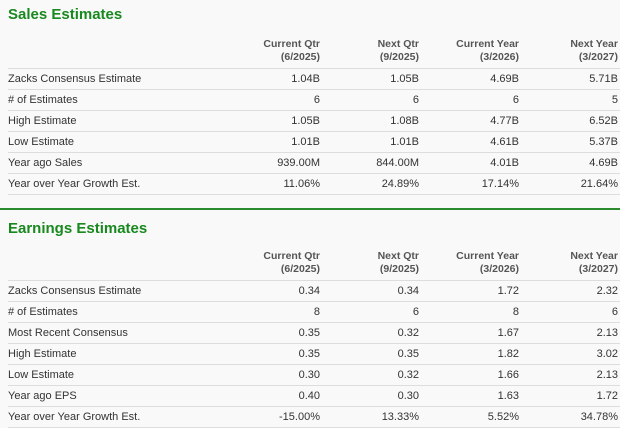  Describe the element at coordinates (371, 417) in the screenshot. I see `cell-value: 13.33%` at that location.